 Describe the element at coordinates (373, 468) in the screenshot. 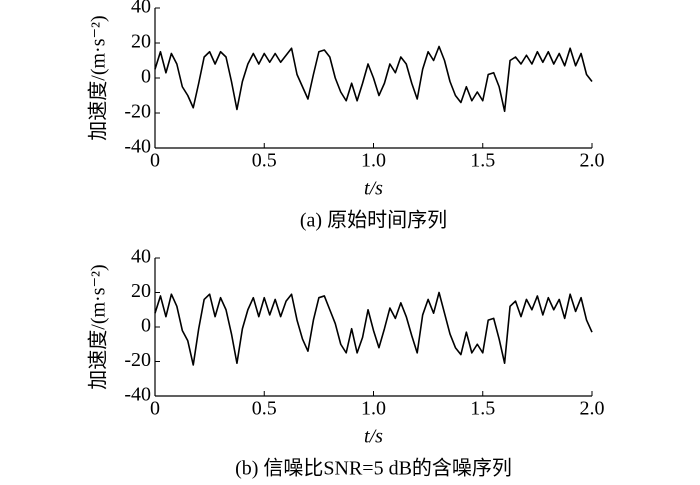

I see `caption: (b) 信噪比SNR=5 dB的含噪序列` at that location.